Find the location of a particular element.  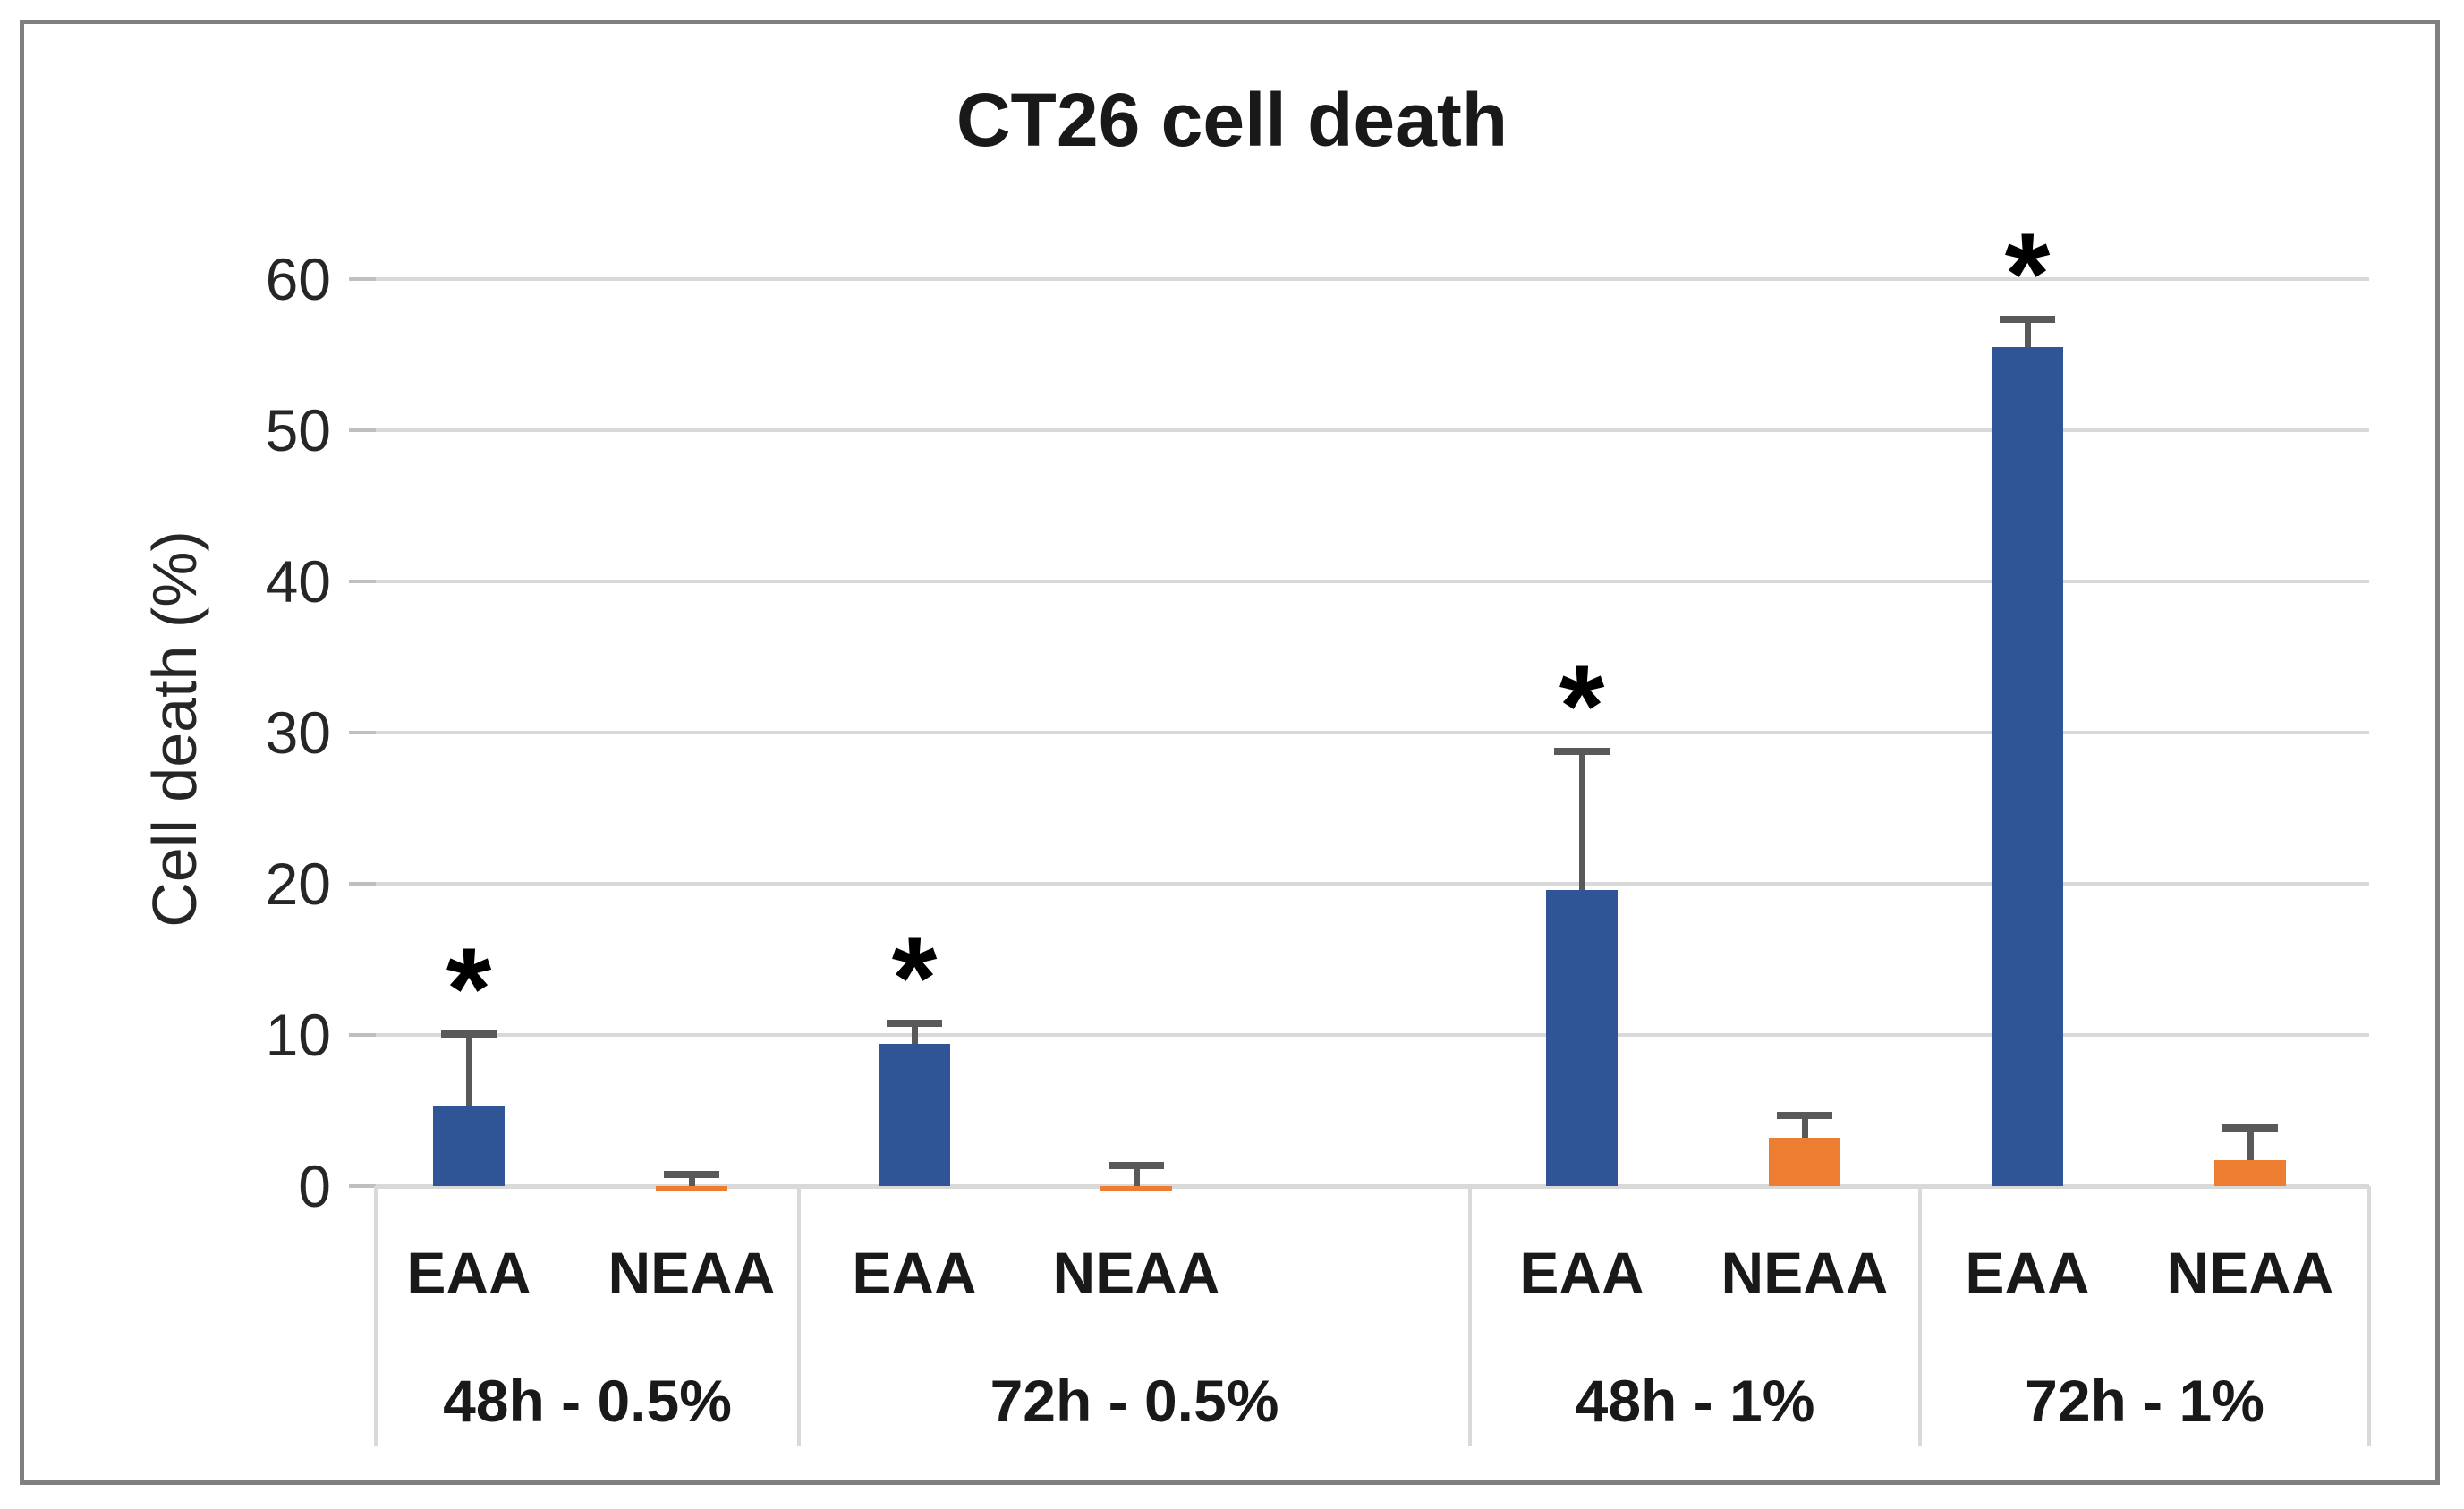

bar-neaa-48h-0.5% is located at coordinates (691, 1188).